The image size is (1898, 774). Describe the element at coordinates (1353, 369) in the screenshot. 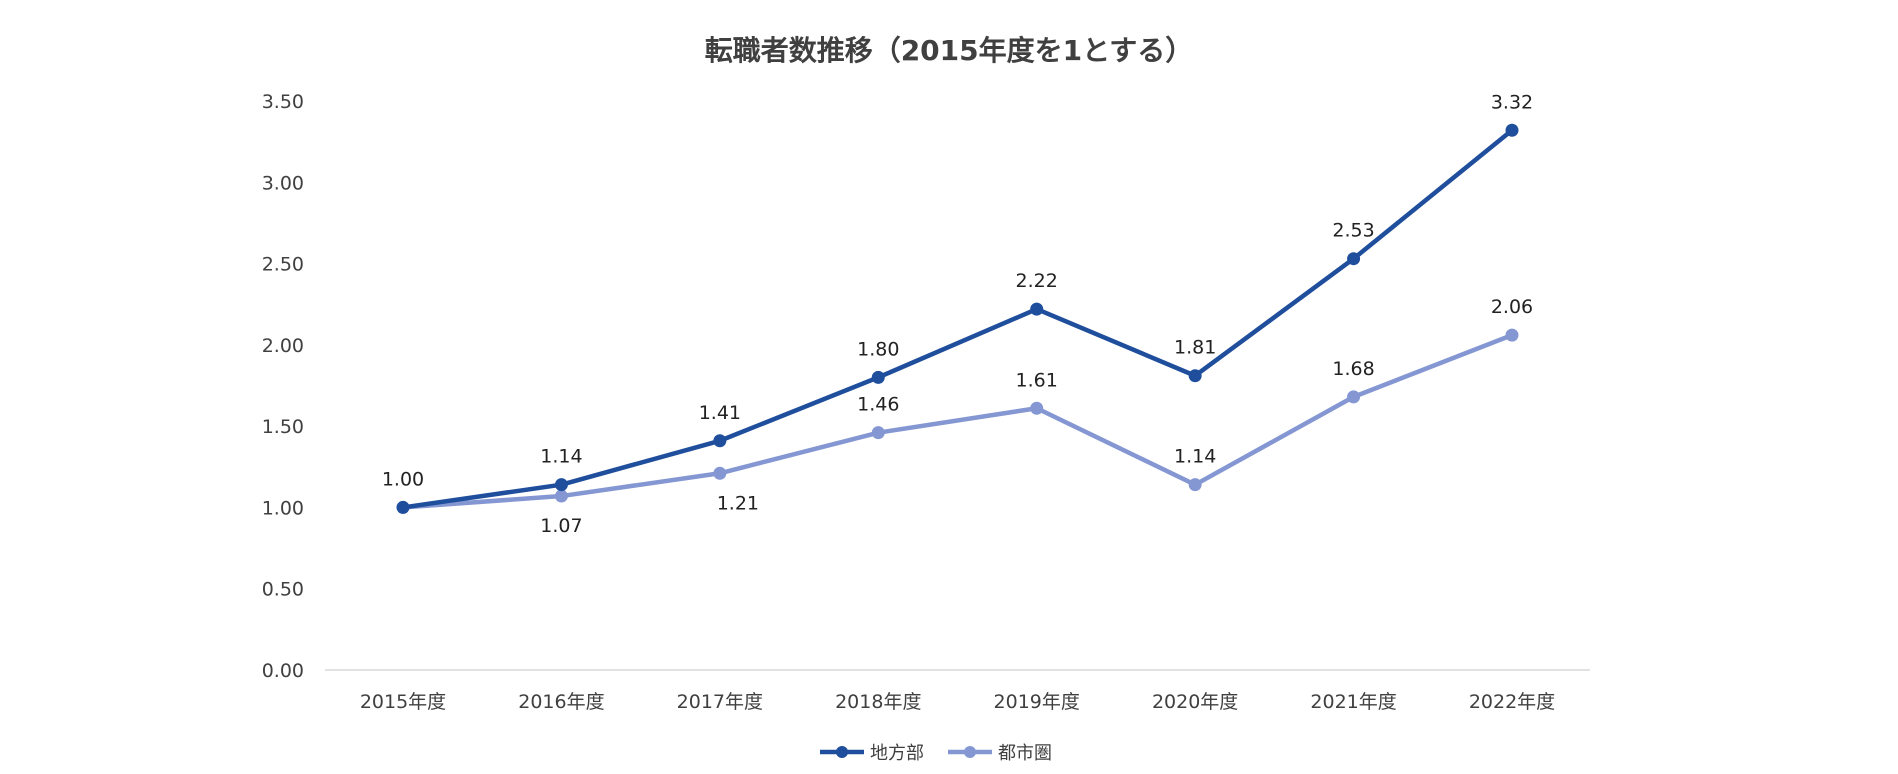

I see `data-label: 1.68` at that location.